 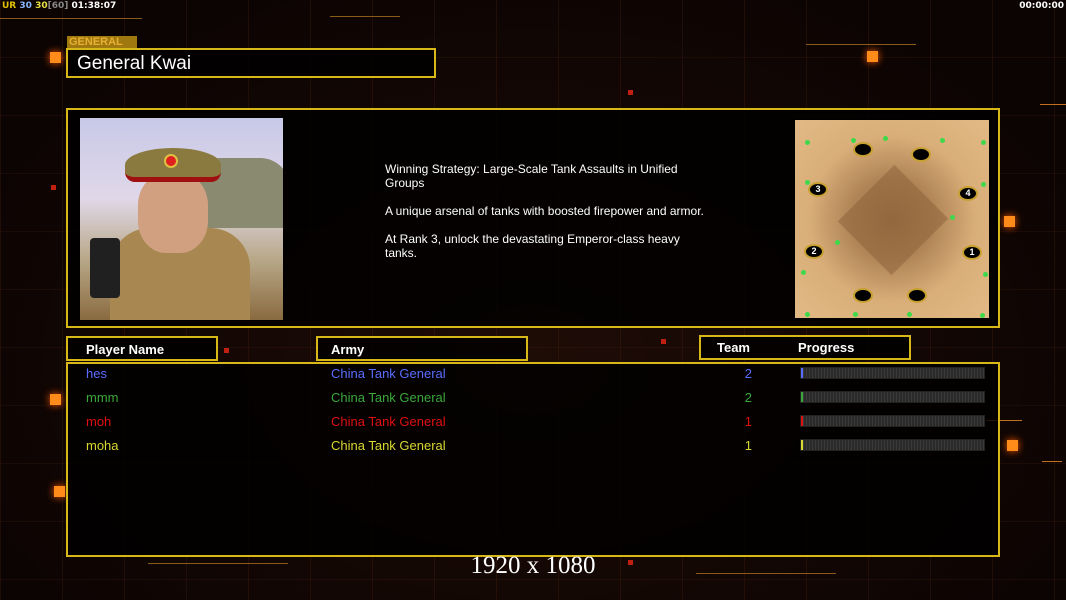 I want to click on resolution-label: 1920 x 1080, so click(x=533, y=565).